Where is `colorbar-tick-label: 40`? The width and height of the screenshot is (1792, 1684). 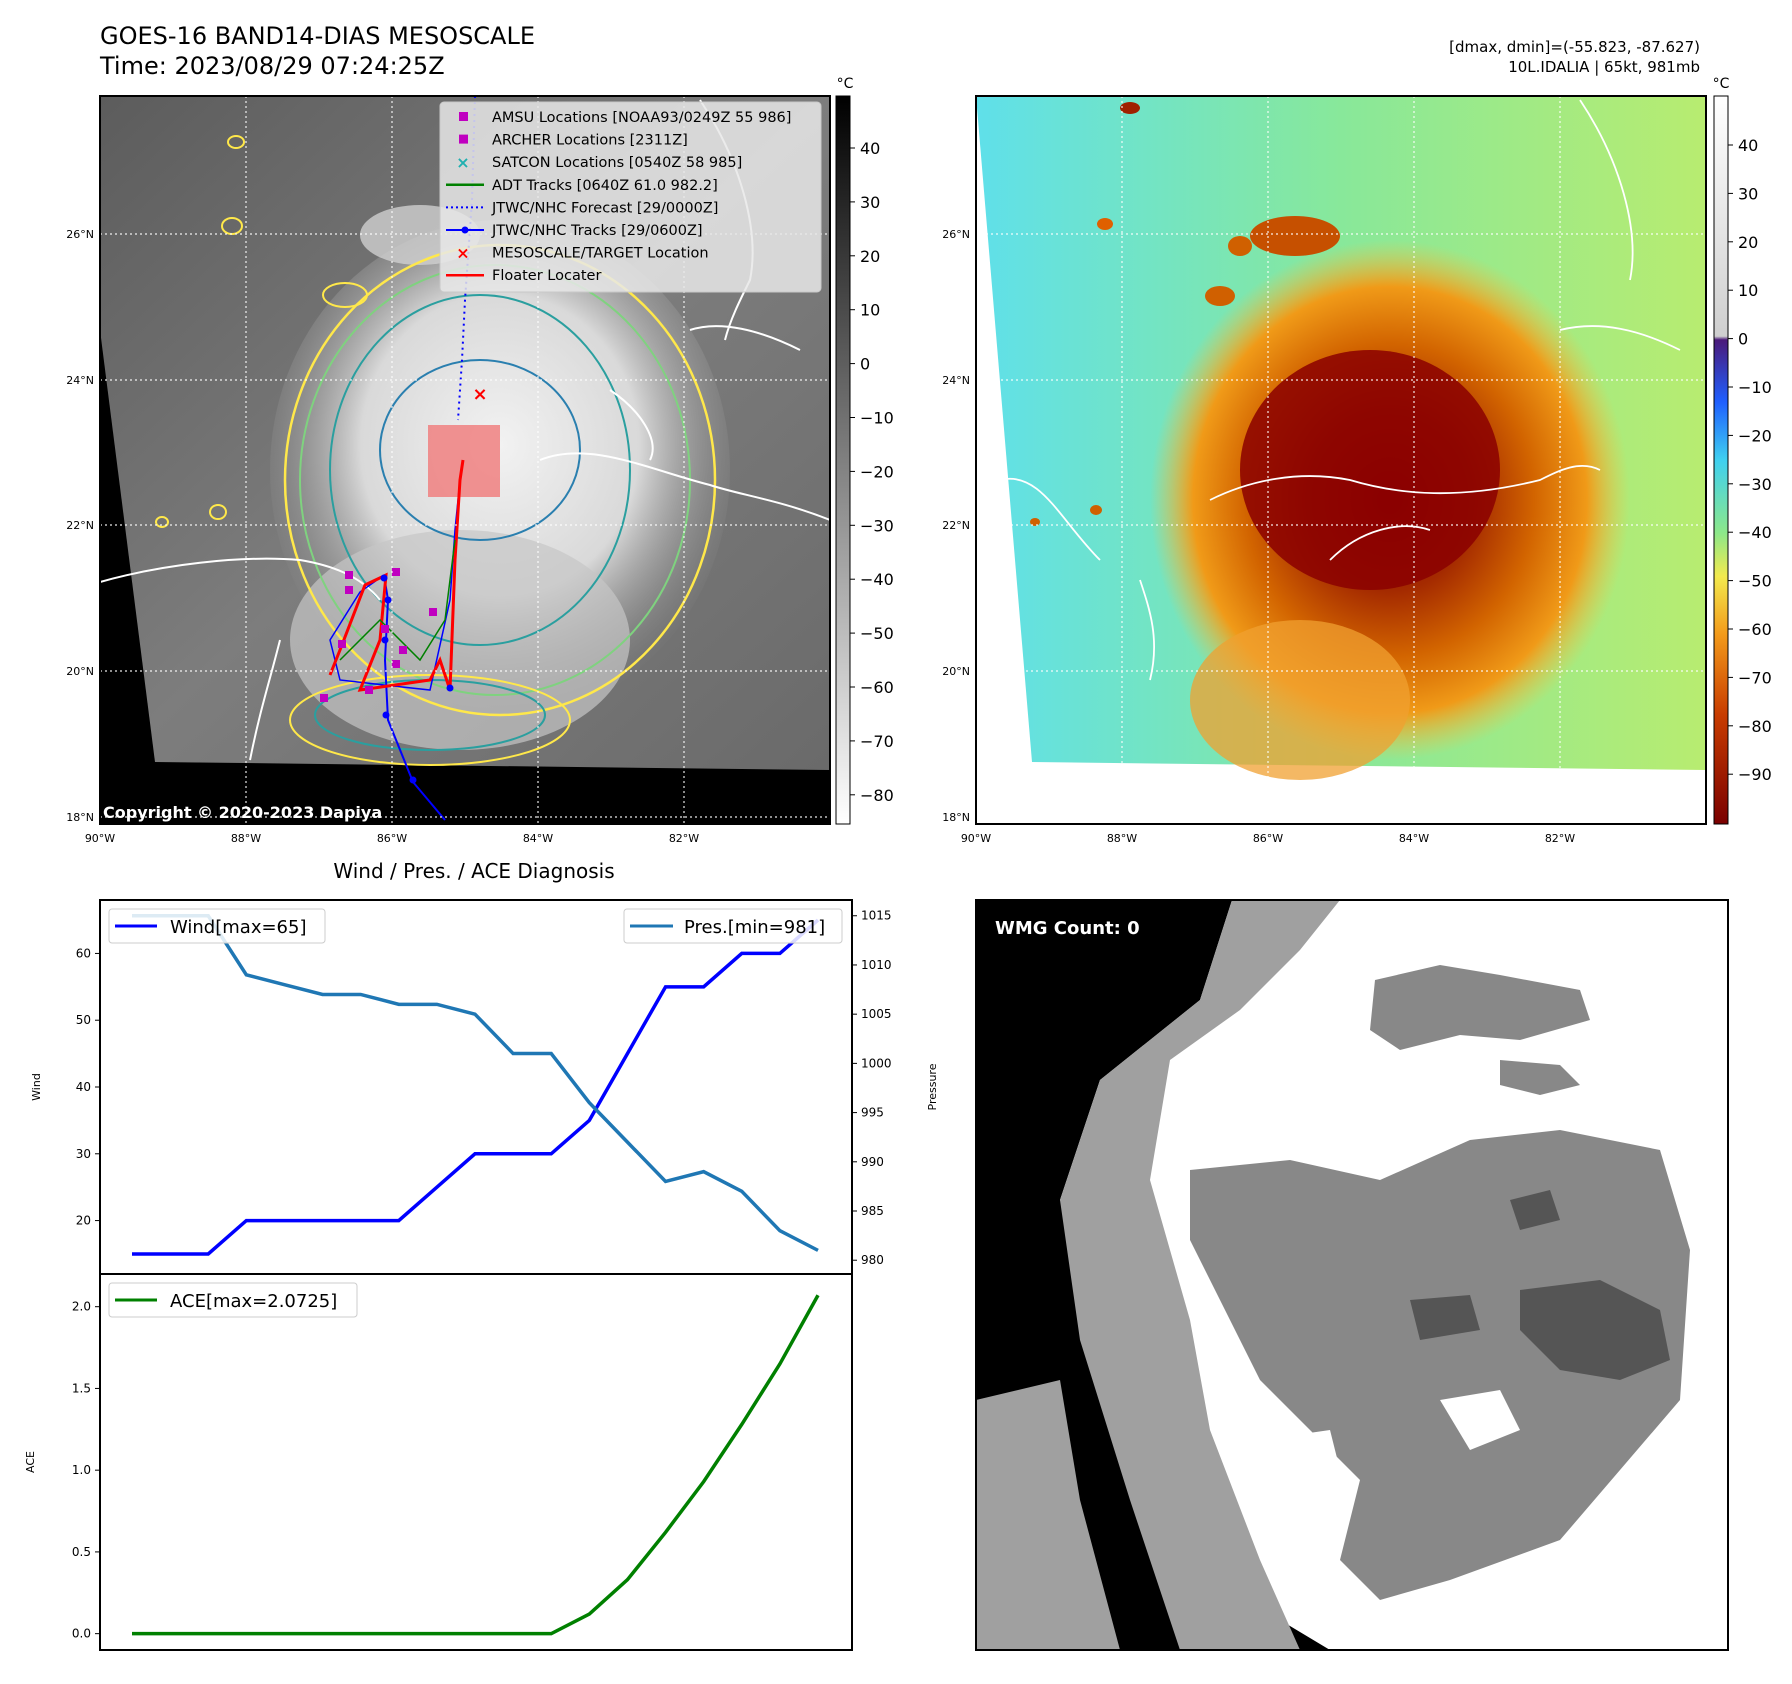
colorbar-tick-label: 40 is located at coordinates (1748, 145).